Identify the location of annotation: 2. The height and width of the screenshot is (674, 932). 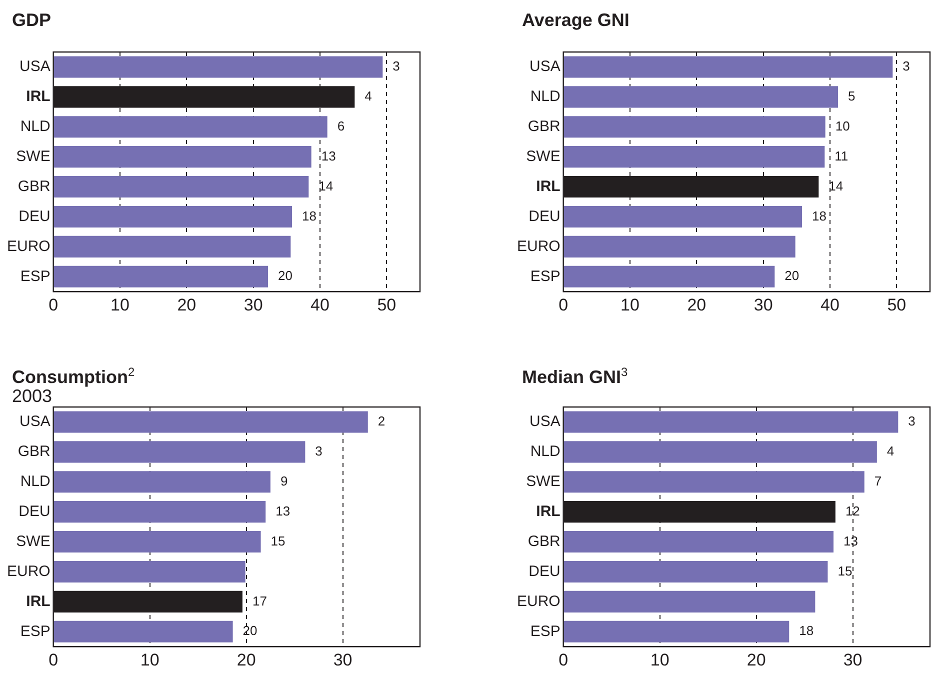
(382, 421).